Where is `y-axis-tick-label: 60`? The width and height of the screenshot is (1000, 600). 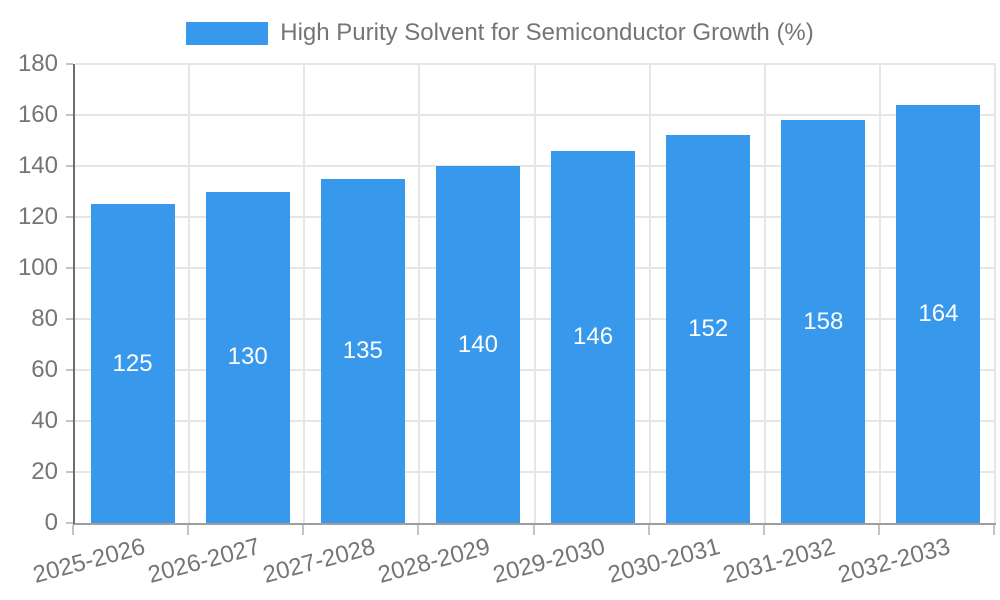
y-axis-tick-label: 60 is located at coordinates (44, 369).